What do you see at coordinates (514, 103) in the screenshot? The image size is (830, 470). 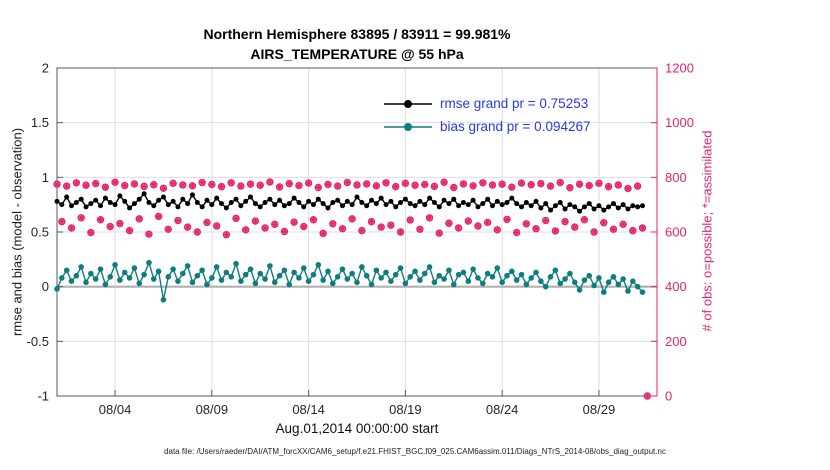 I see `legend-label-rmse: rmse grand pr = 0.75253` at bounding box center [514, 103].